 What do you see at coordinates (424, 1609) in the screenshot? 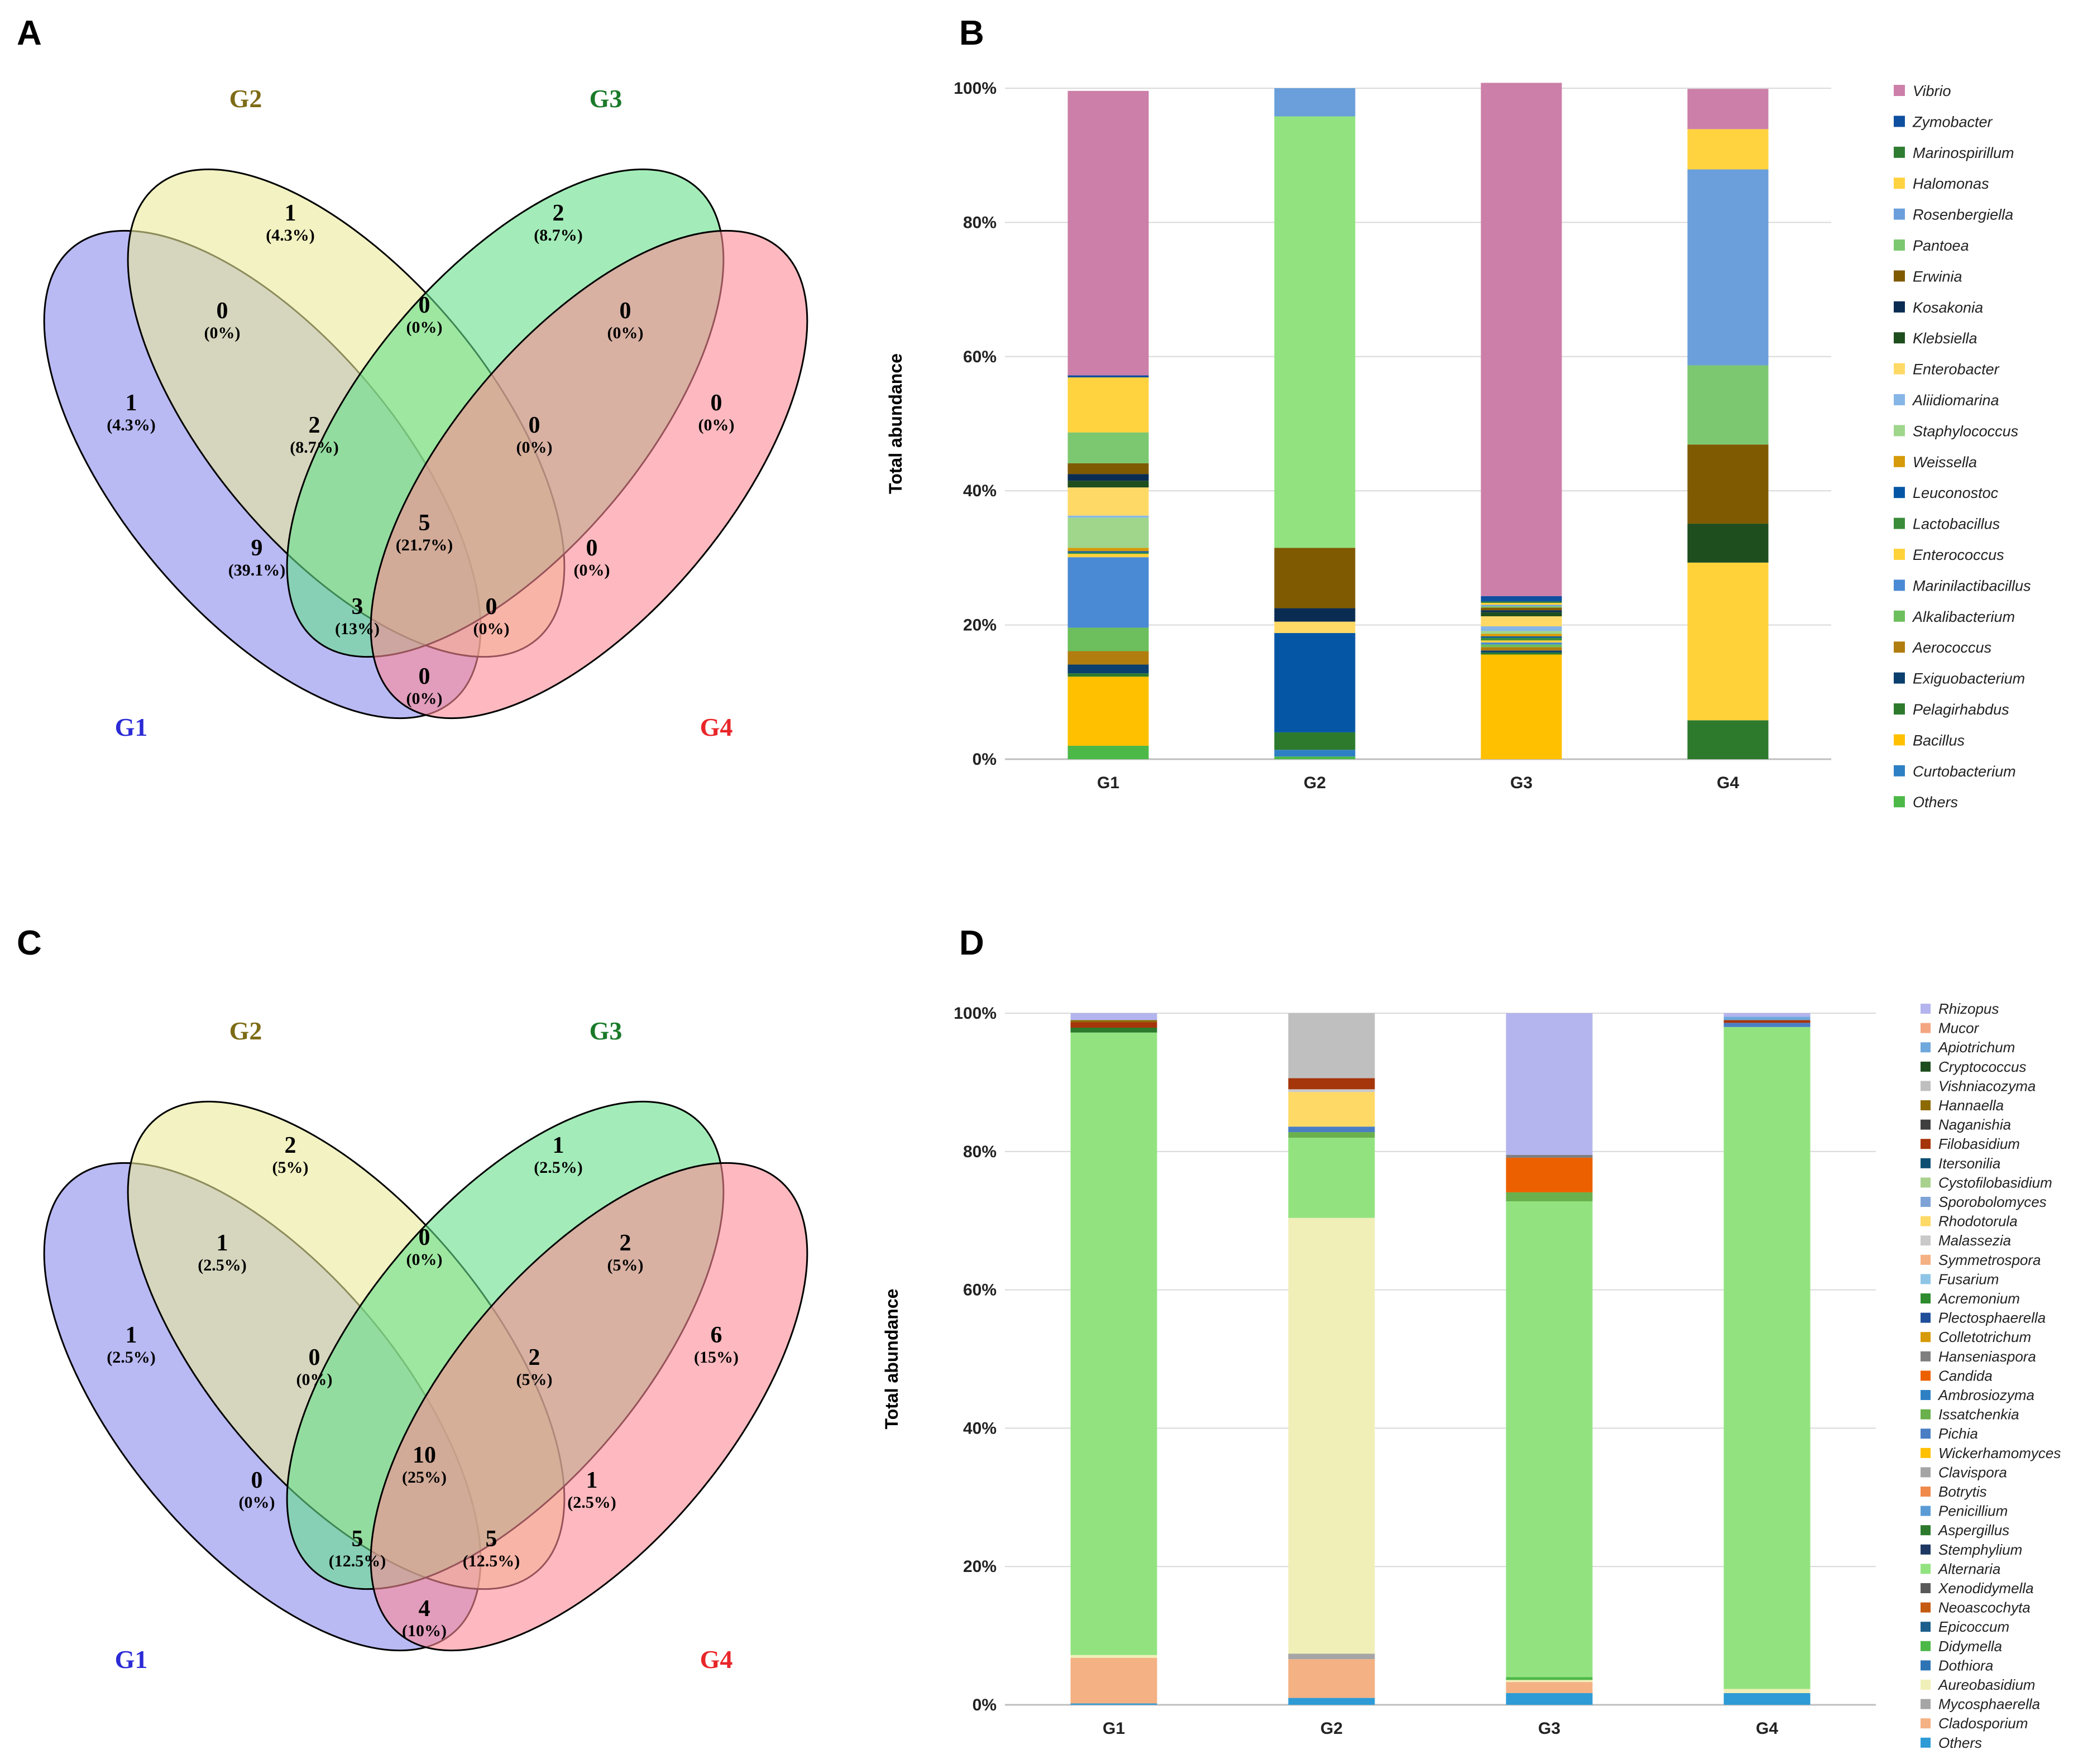
I see `region-count-g1g4: 4` at bounding box center [424, 1609].